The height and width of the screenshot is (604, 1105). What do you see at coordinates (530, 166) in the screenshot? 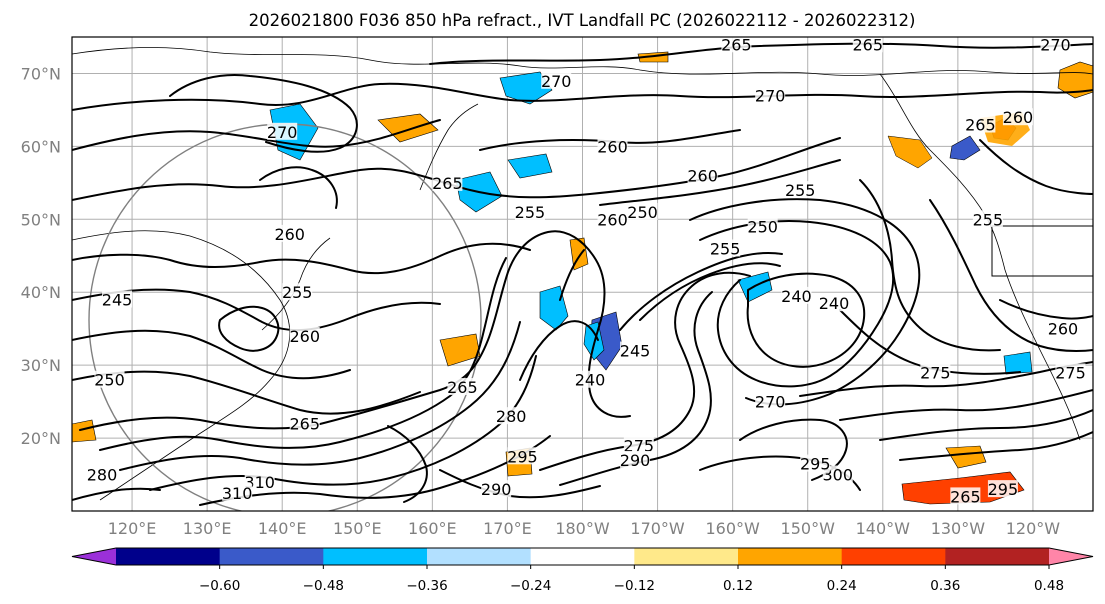
I see `patch-blue-mid2` at bounding box center [530, 166].